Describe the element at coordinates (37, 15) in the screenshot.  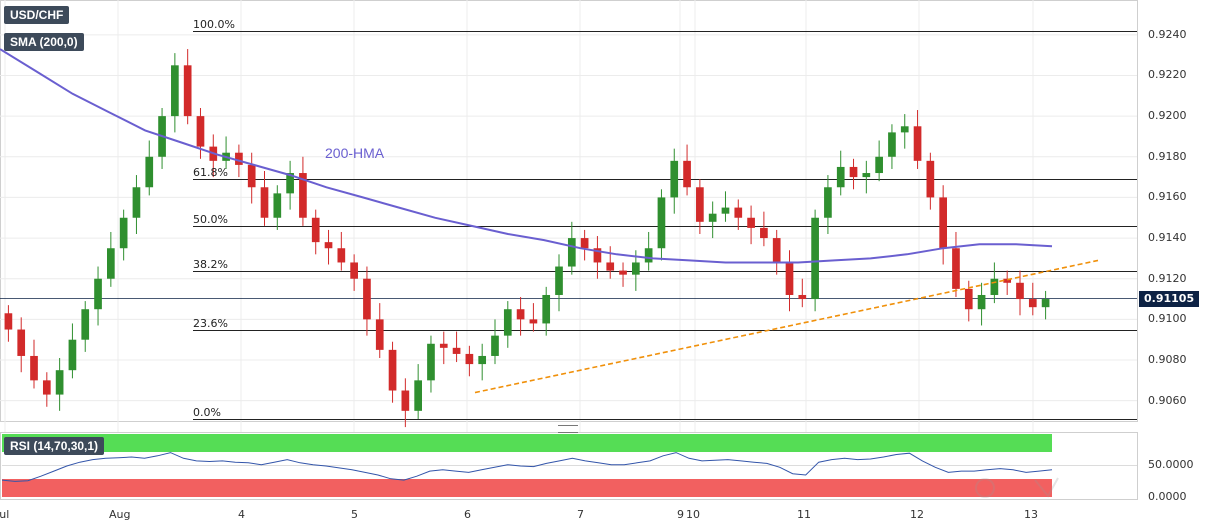
I see `symbol-badge: USD/CHF` at that location.